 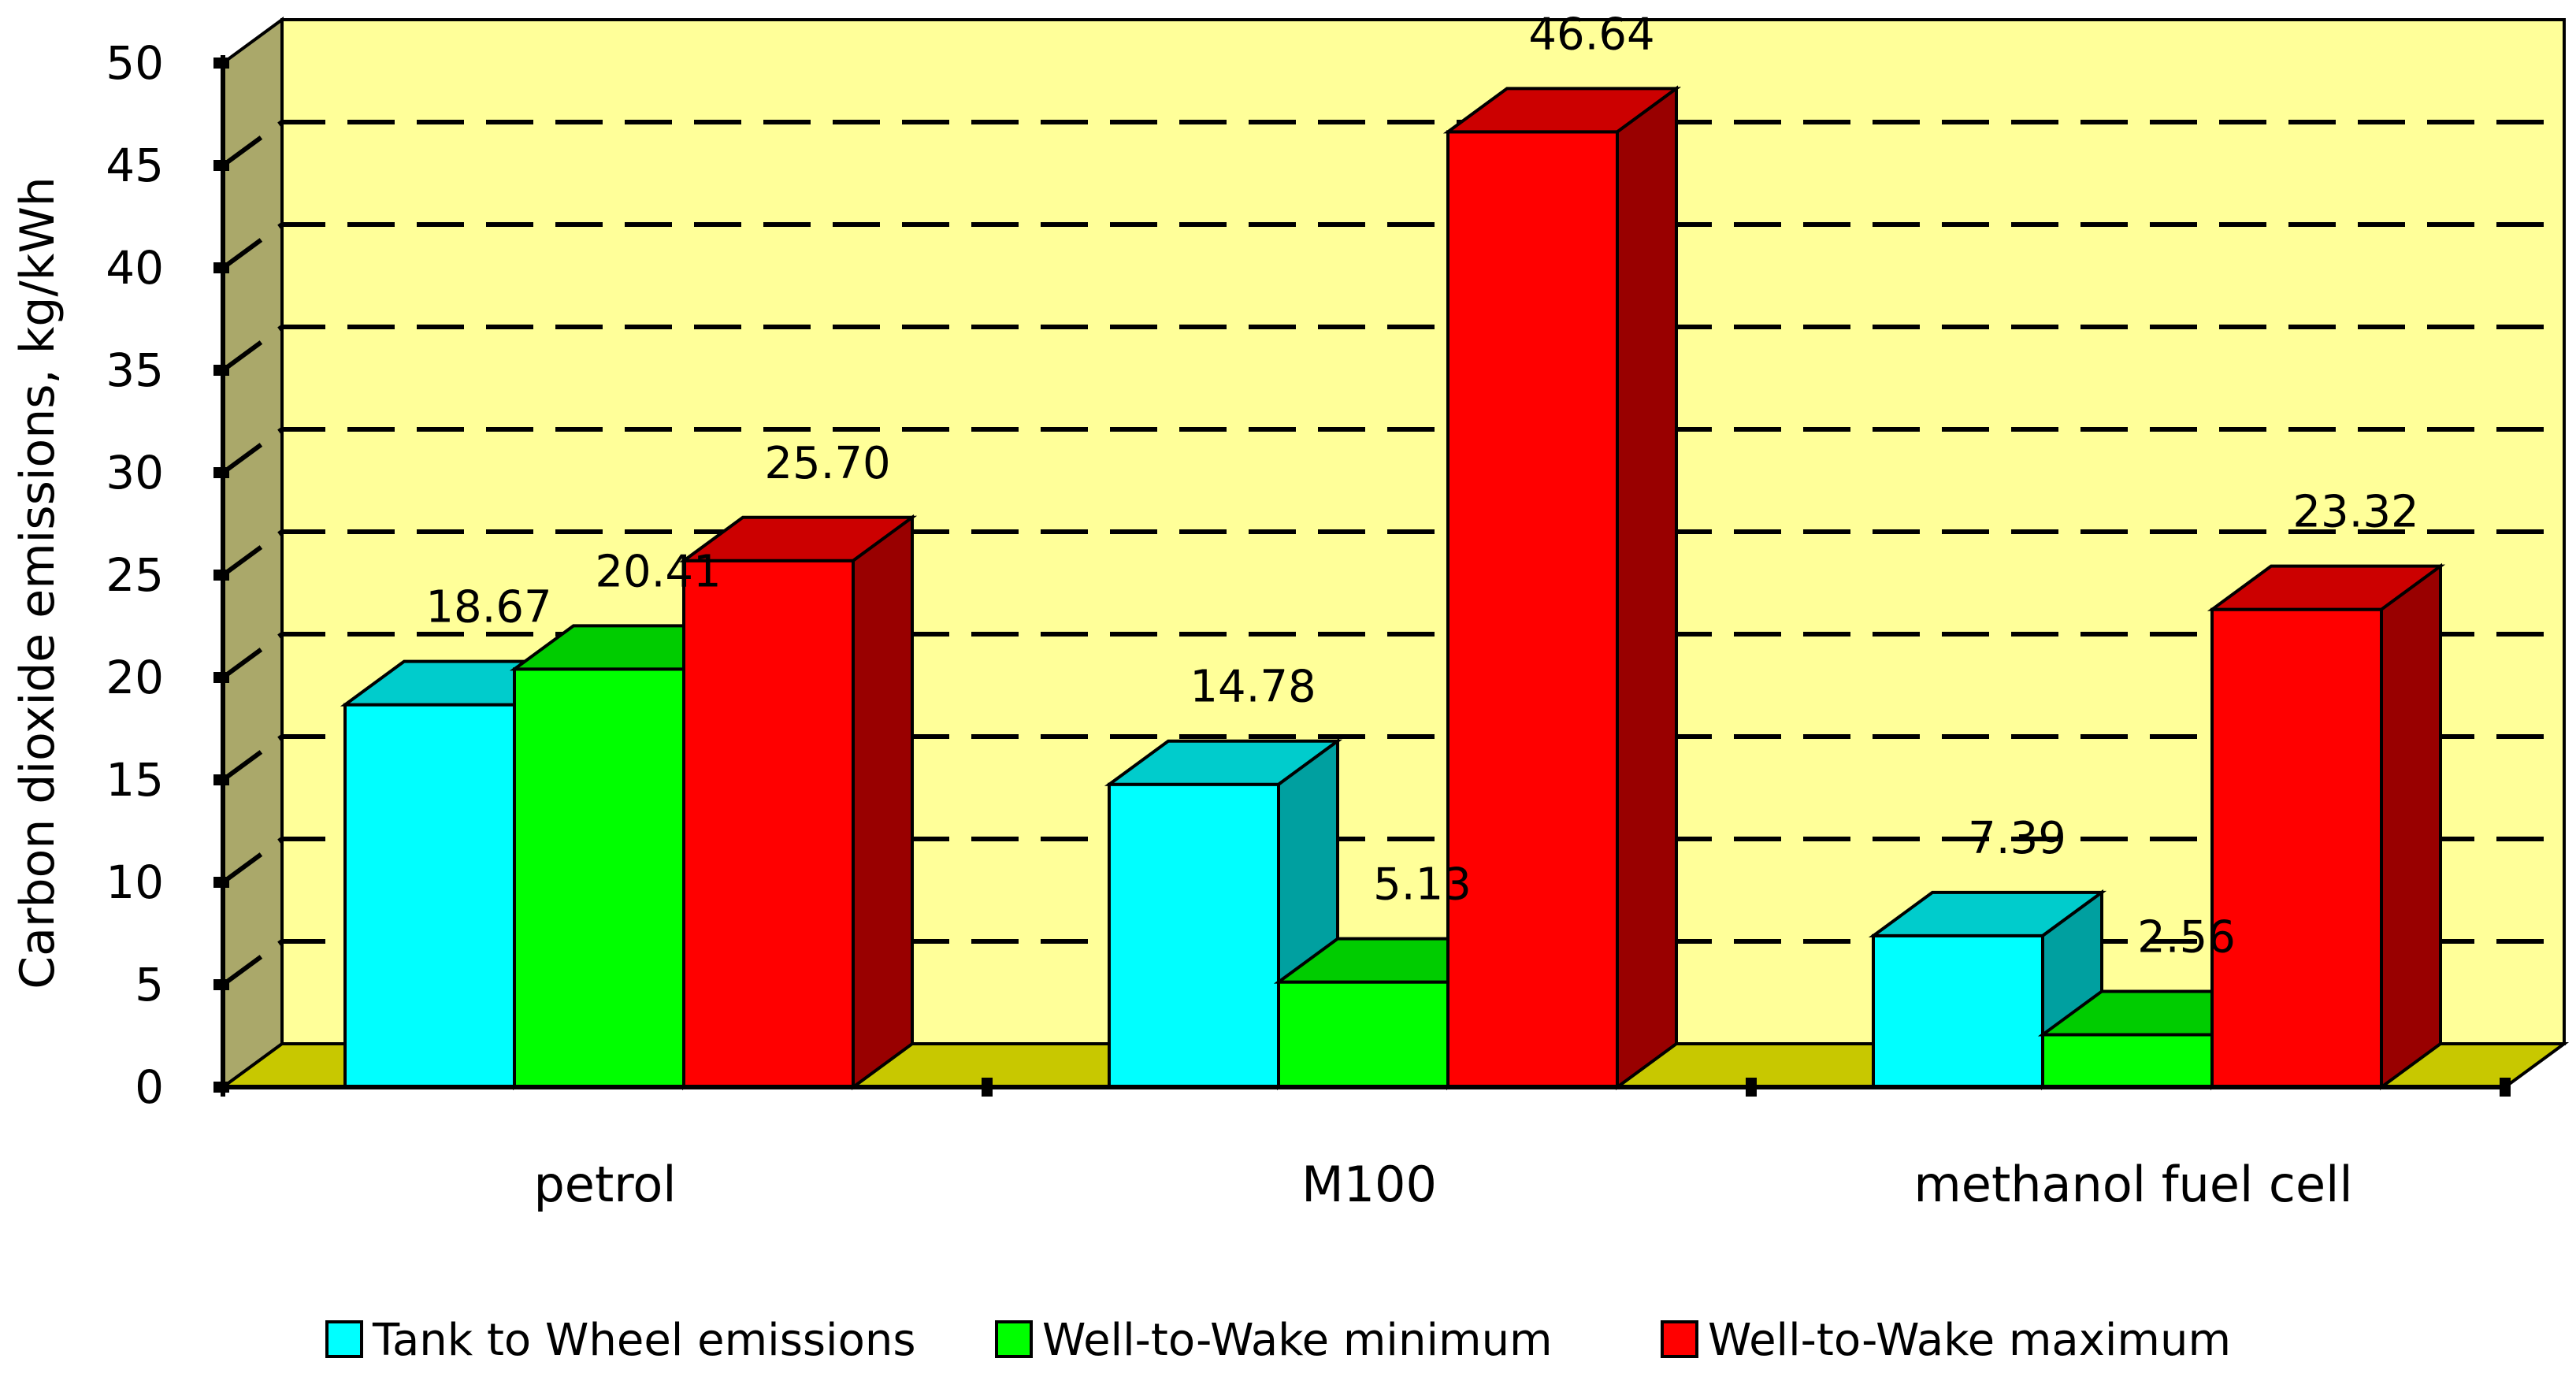 I want to click on data-label: 46.64, so click(x=1591, y=34).